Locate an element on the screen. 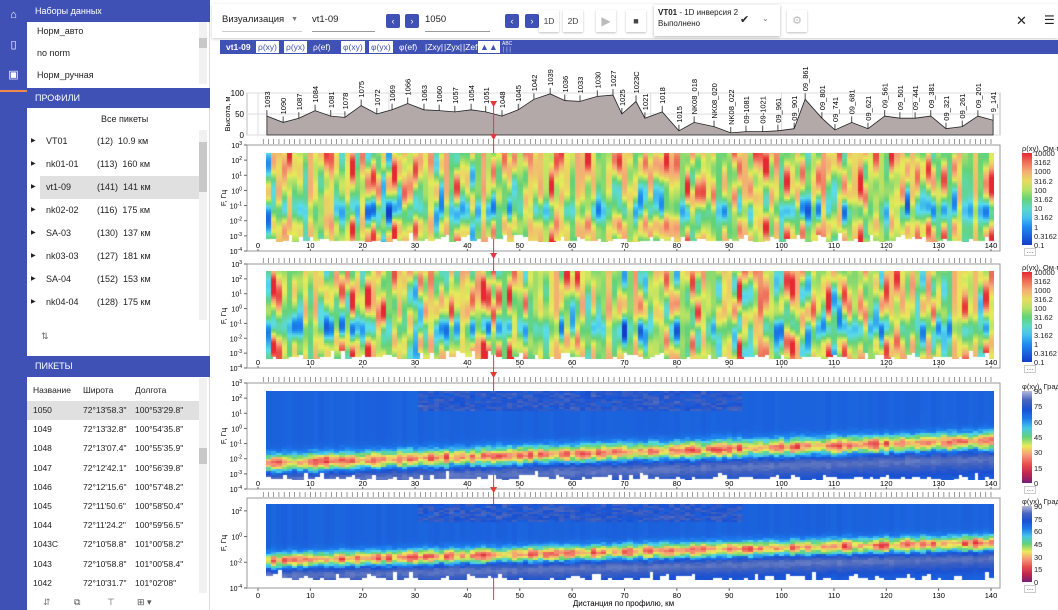 Image resolution: width=1058 pixels, height=610 pixels. topography-toggle-icon: ▲▲ is located at coordinates (489, 47).